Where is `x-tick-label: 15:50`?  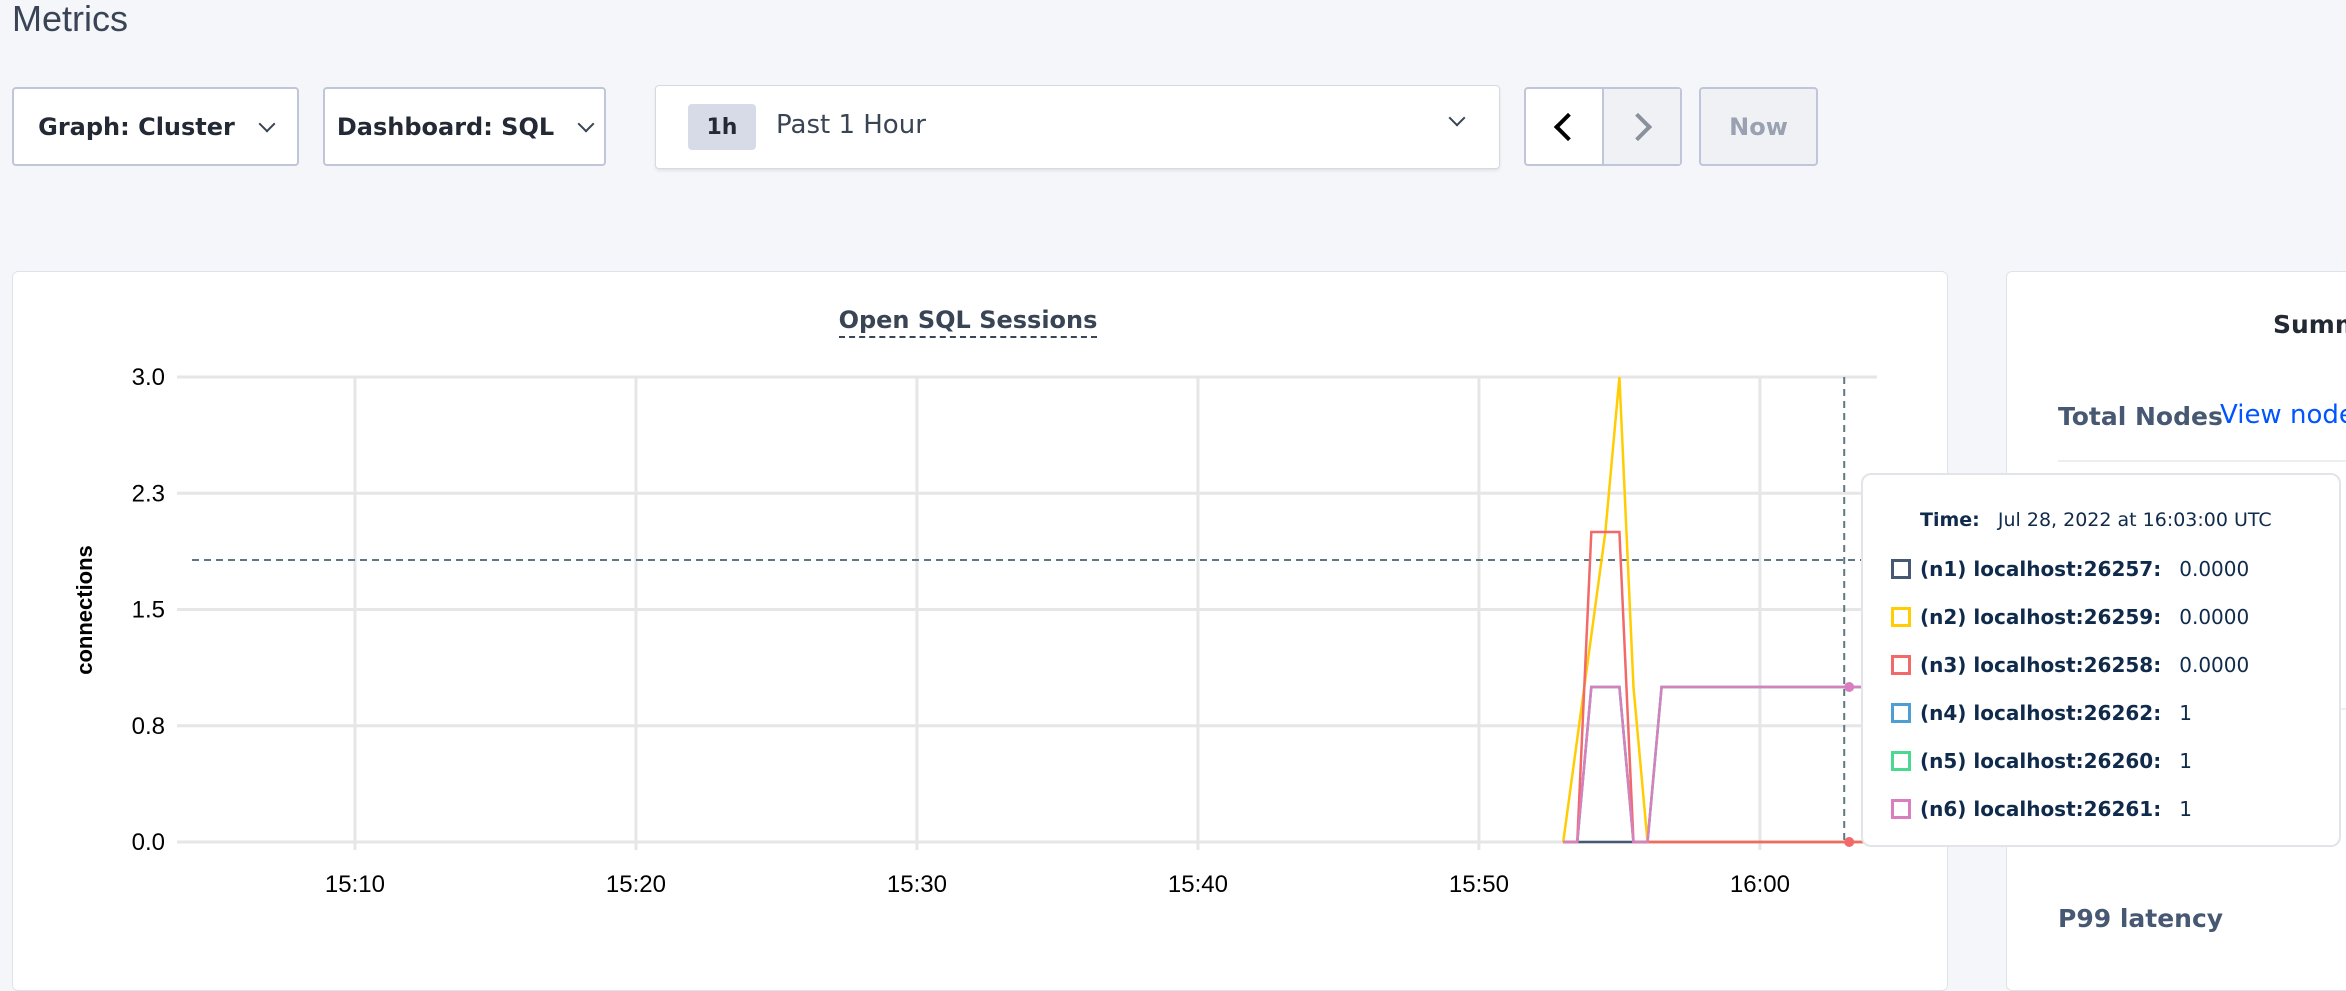 x-tick-label: 15:50 is located at coordinates (1479, 884).